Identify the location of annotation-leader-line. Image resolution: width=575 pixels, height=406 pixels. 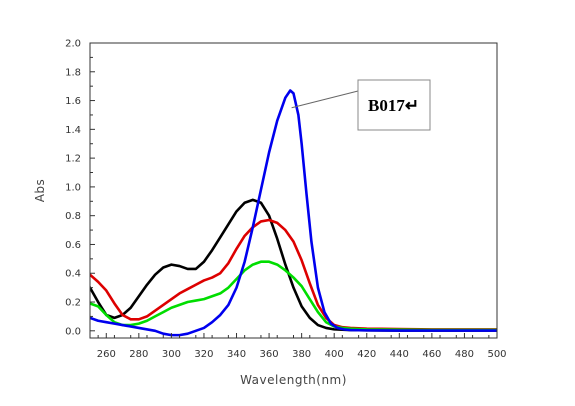
(325, 99).